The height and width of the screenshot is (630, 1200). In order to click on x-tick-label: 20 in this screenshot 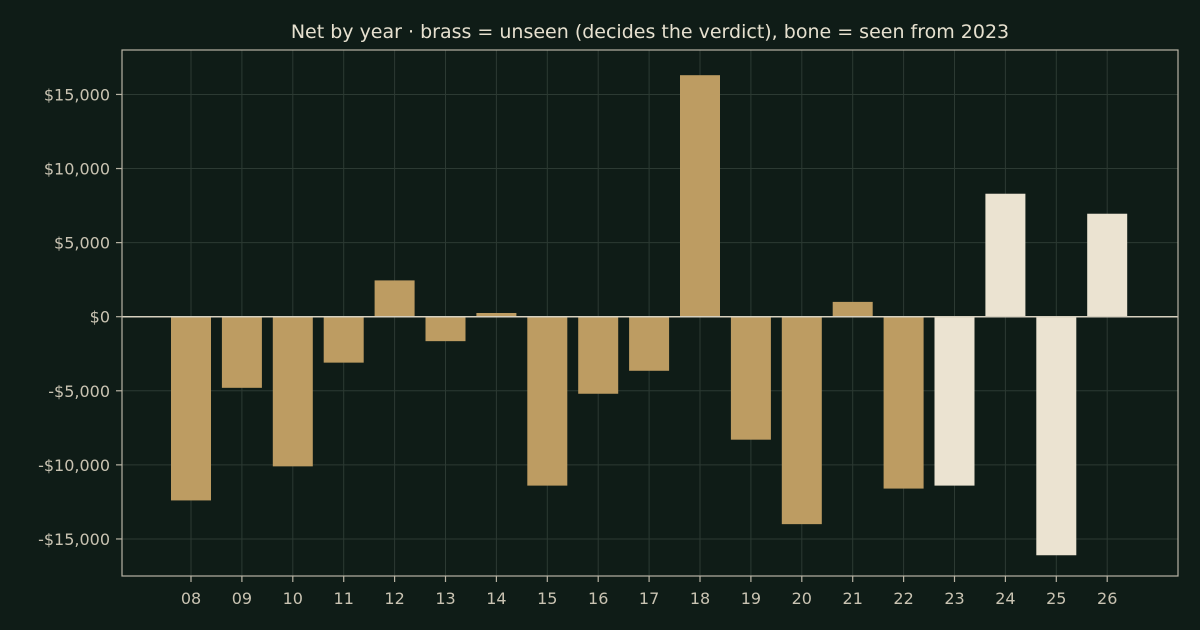, I will do `click(802, 598)`.